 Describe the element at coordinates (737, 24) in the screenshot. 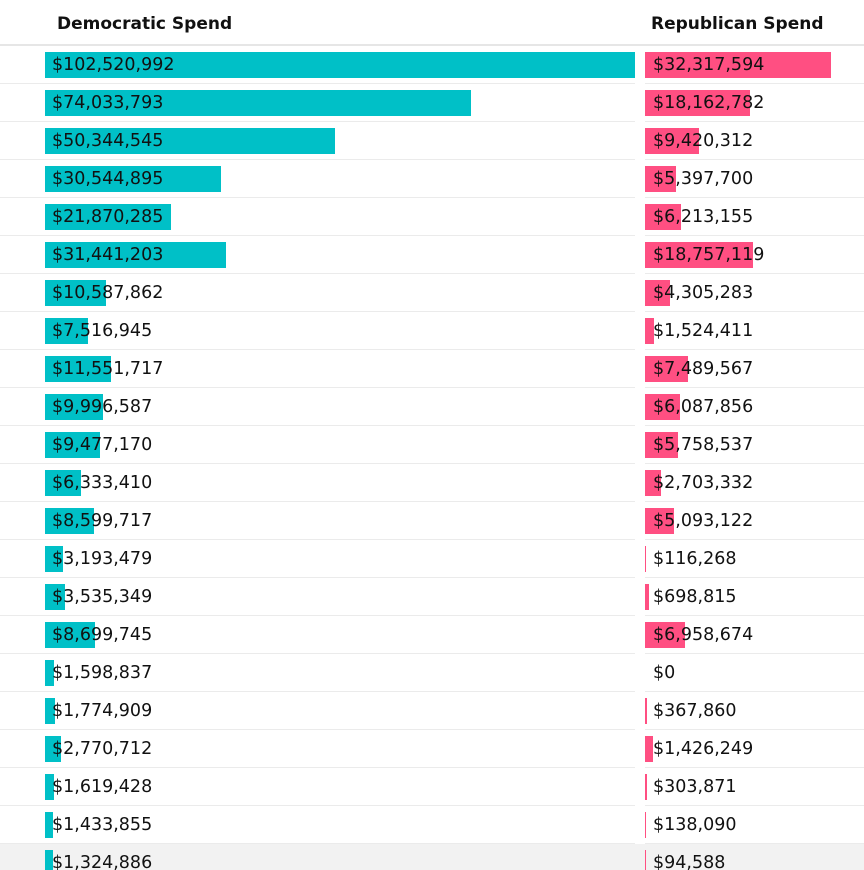

I see `republican-spend-header: Republican Spend` at that location.